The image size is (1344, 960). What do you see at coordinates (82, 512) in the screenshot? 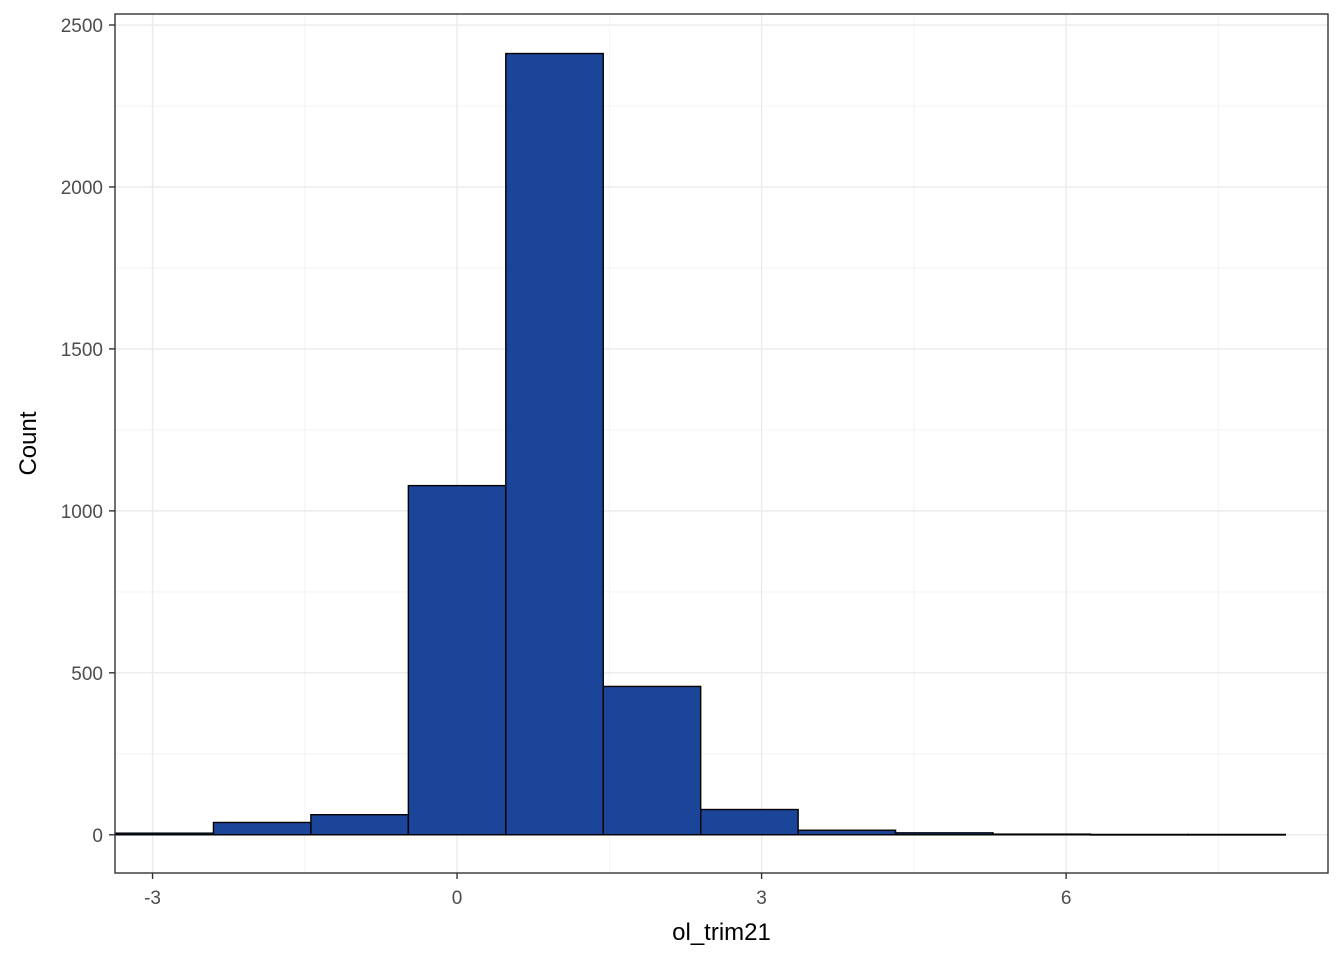
I see `y-tick-label: 1000` at bounding box center [82, 512].